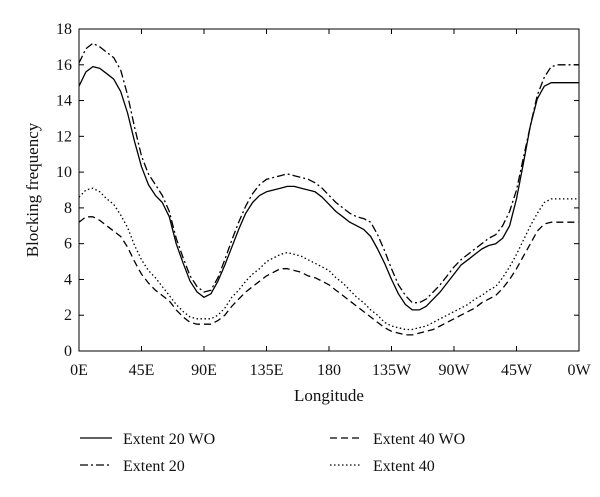 The image size is (600, 497). Describe the element at coordinates (68, 351) in the screenshot. I see `y-tick-label: 0` at that location.